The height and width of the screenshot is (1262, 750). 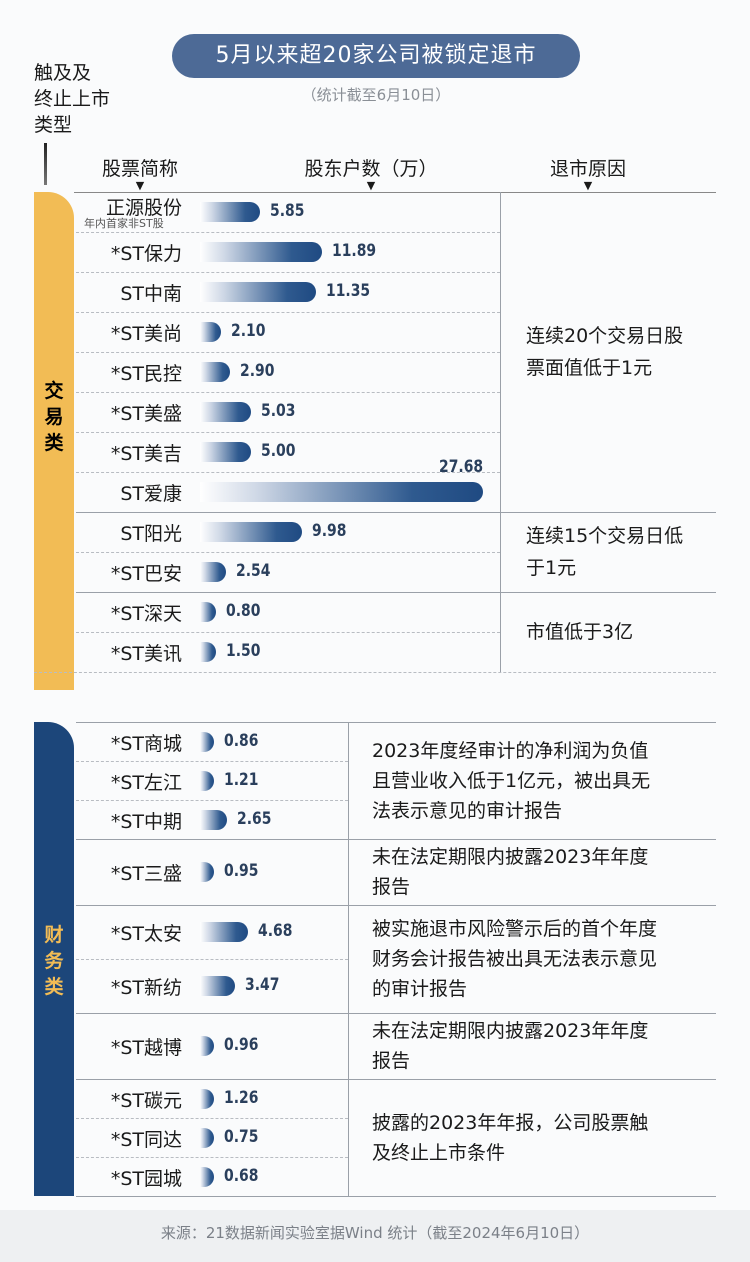 What do you see at coordinates (275, 931) in the screenshot?
I see `holder-value: 4.68` at bounding box center [275, 931].